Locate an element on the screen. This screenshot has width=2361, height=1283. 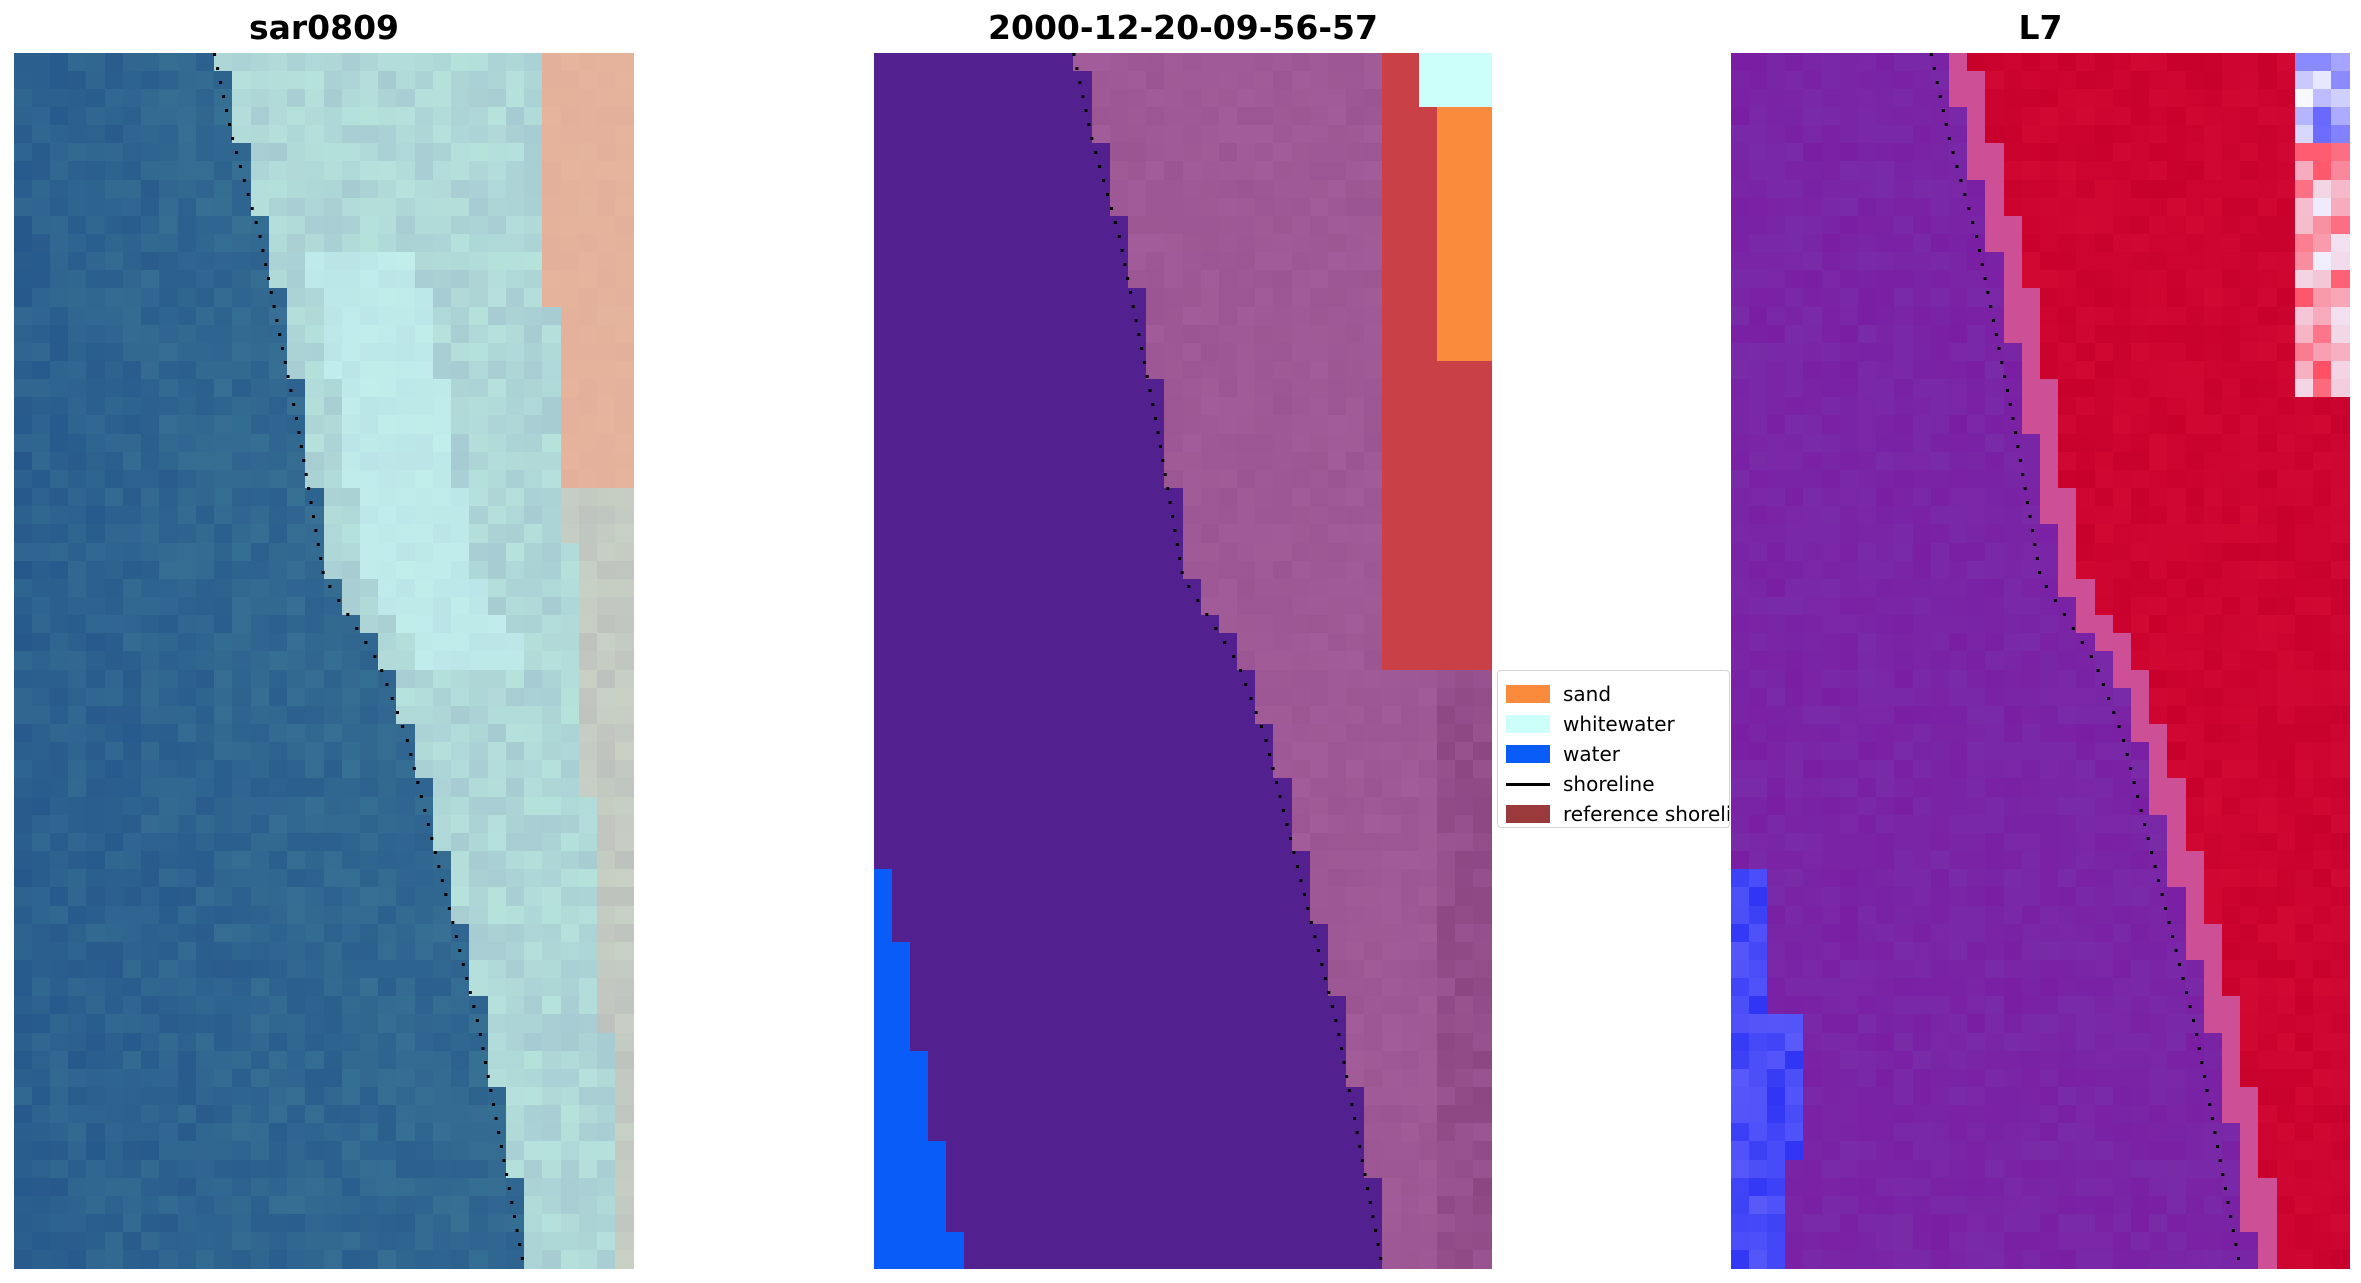
legend-item-shoreline: shoreline is located at coordinates (1613, 784).